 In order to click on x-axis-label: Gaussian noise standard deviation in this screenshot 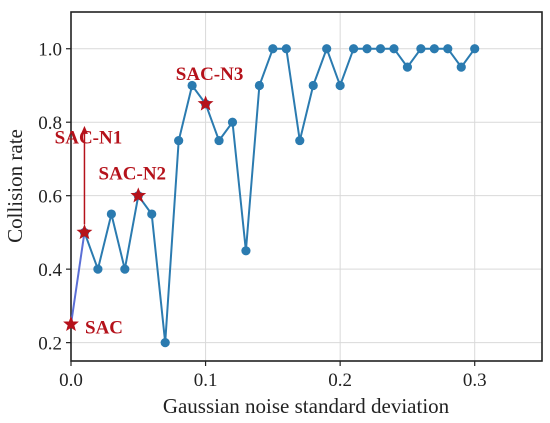, I will do `click(306, 406)`.